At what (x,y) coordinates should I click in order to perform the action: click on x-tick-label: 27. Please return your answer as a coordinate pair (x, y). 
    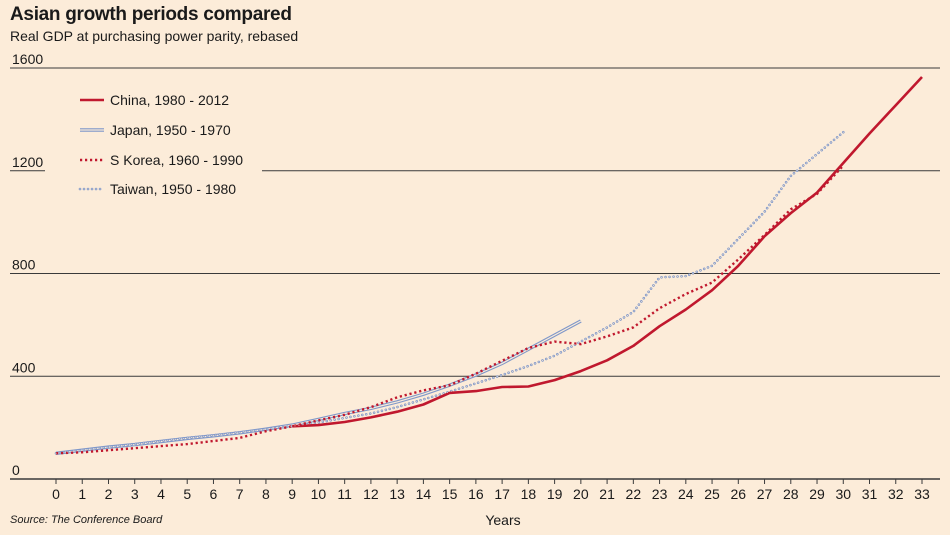
    Looking at the image, I should click on (765, 494).